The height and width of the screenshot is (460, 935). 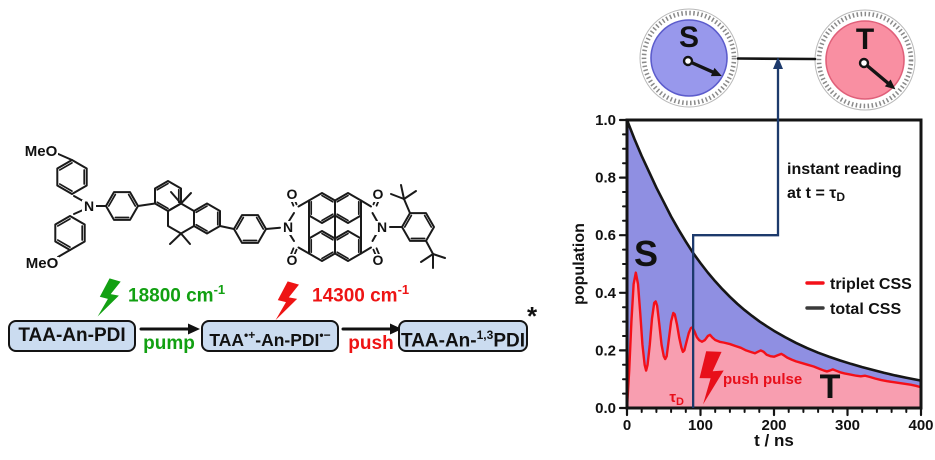 I want to click on reading-arrowhead, so click(x=778, y=63).